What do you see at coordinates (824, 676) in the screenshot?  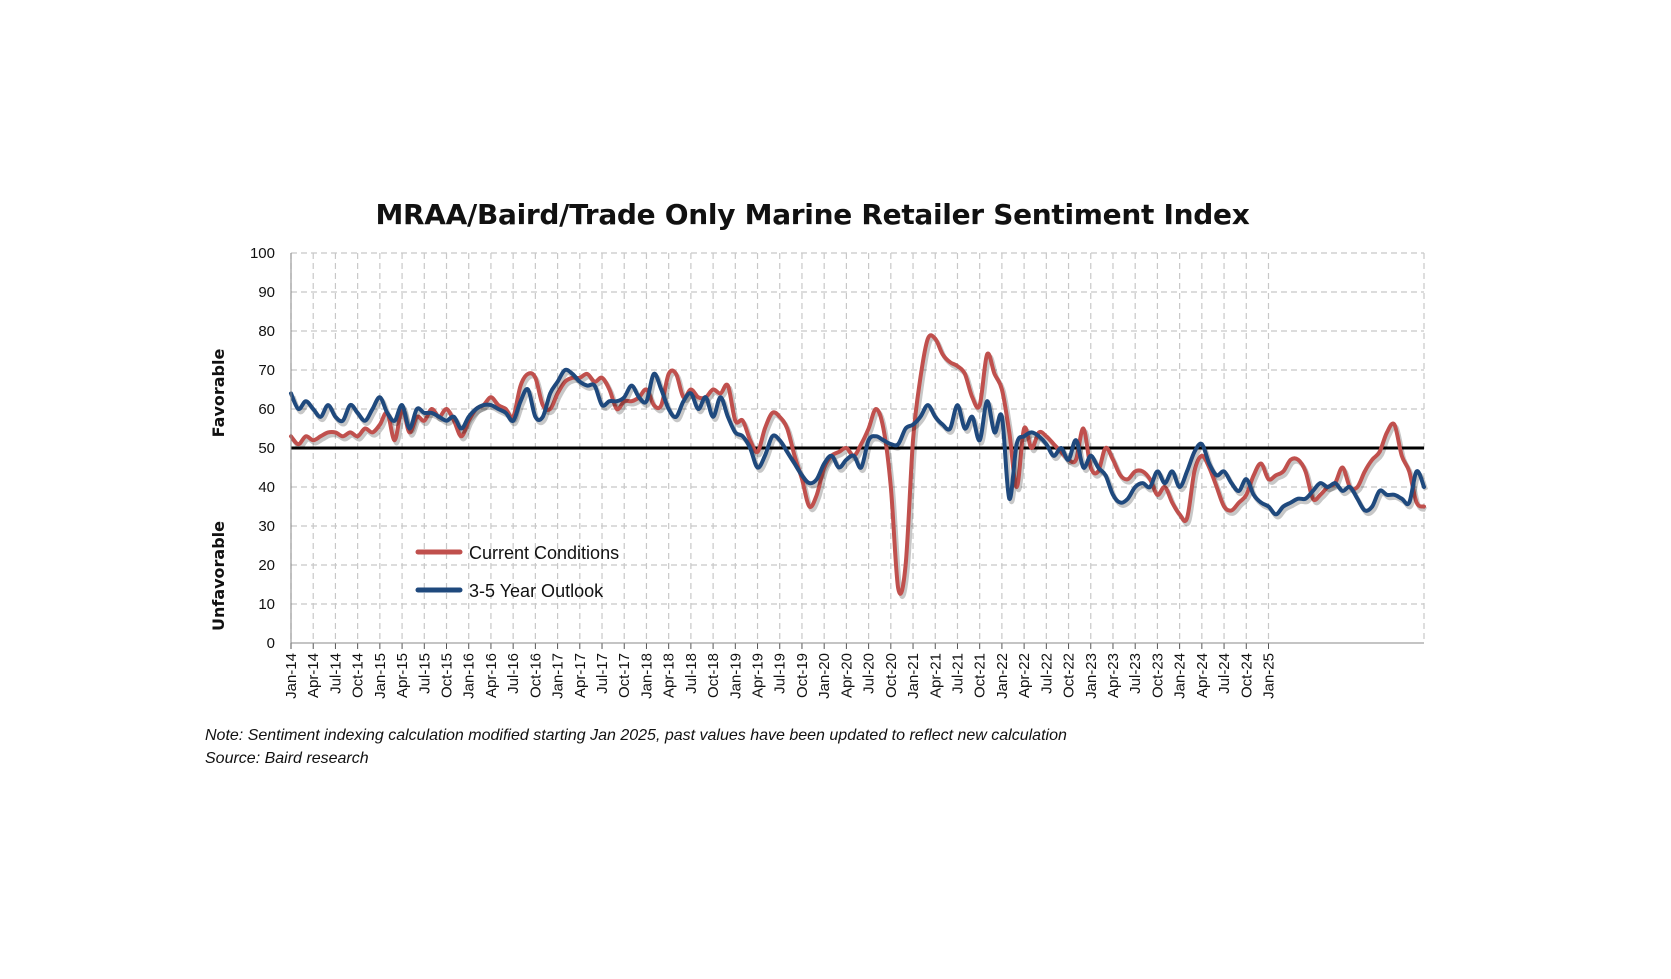 I see `x-tick-label: Jan-20` at bounding box center [824, 676].